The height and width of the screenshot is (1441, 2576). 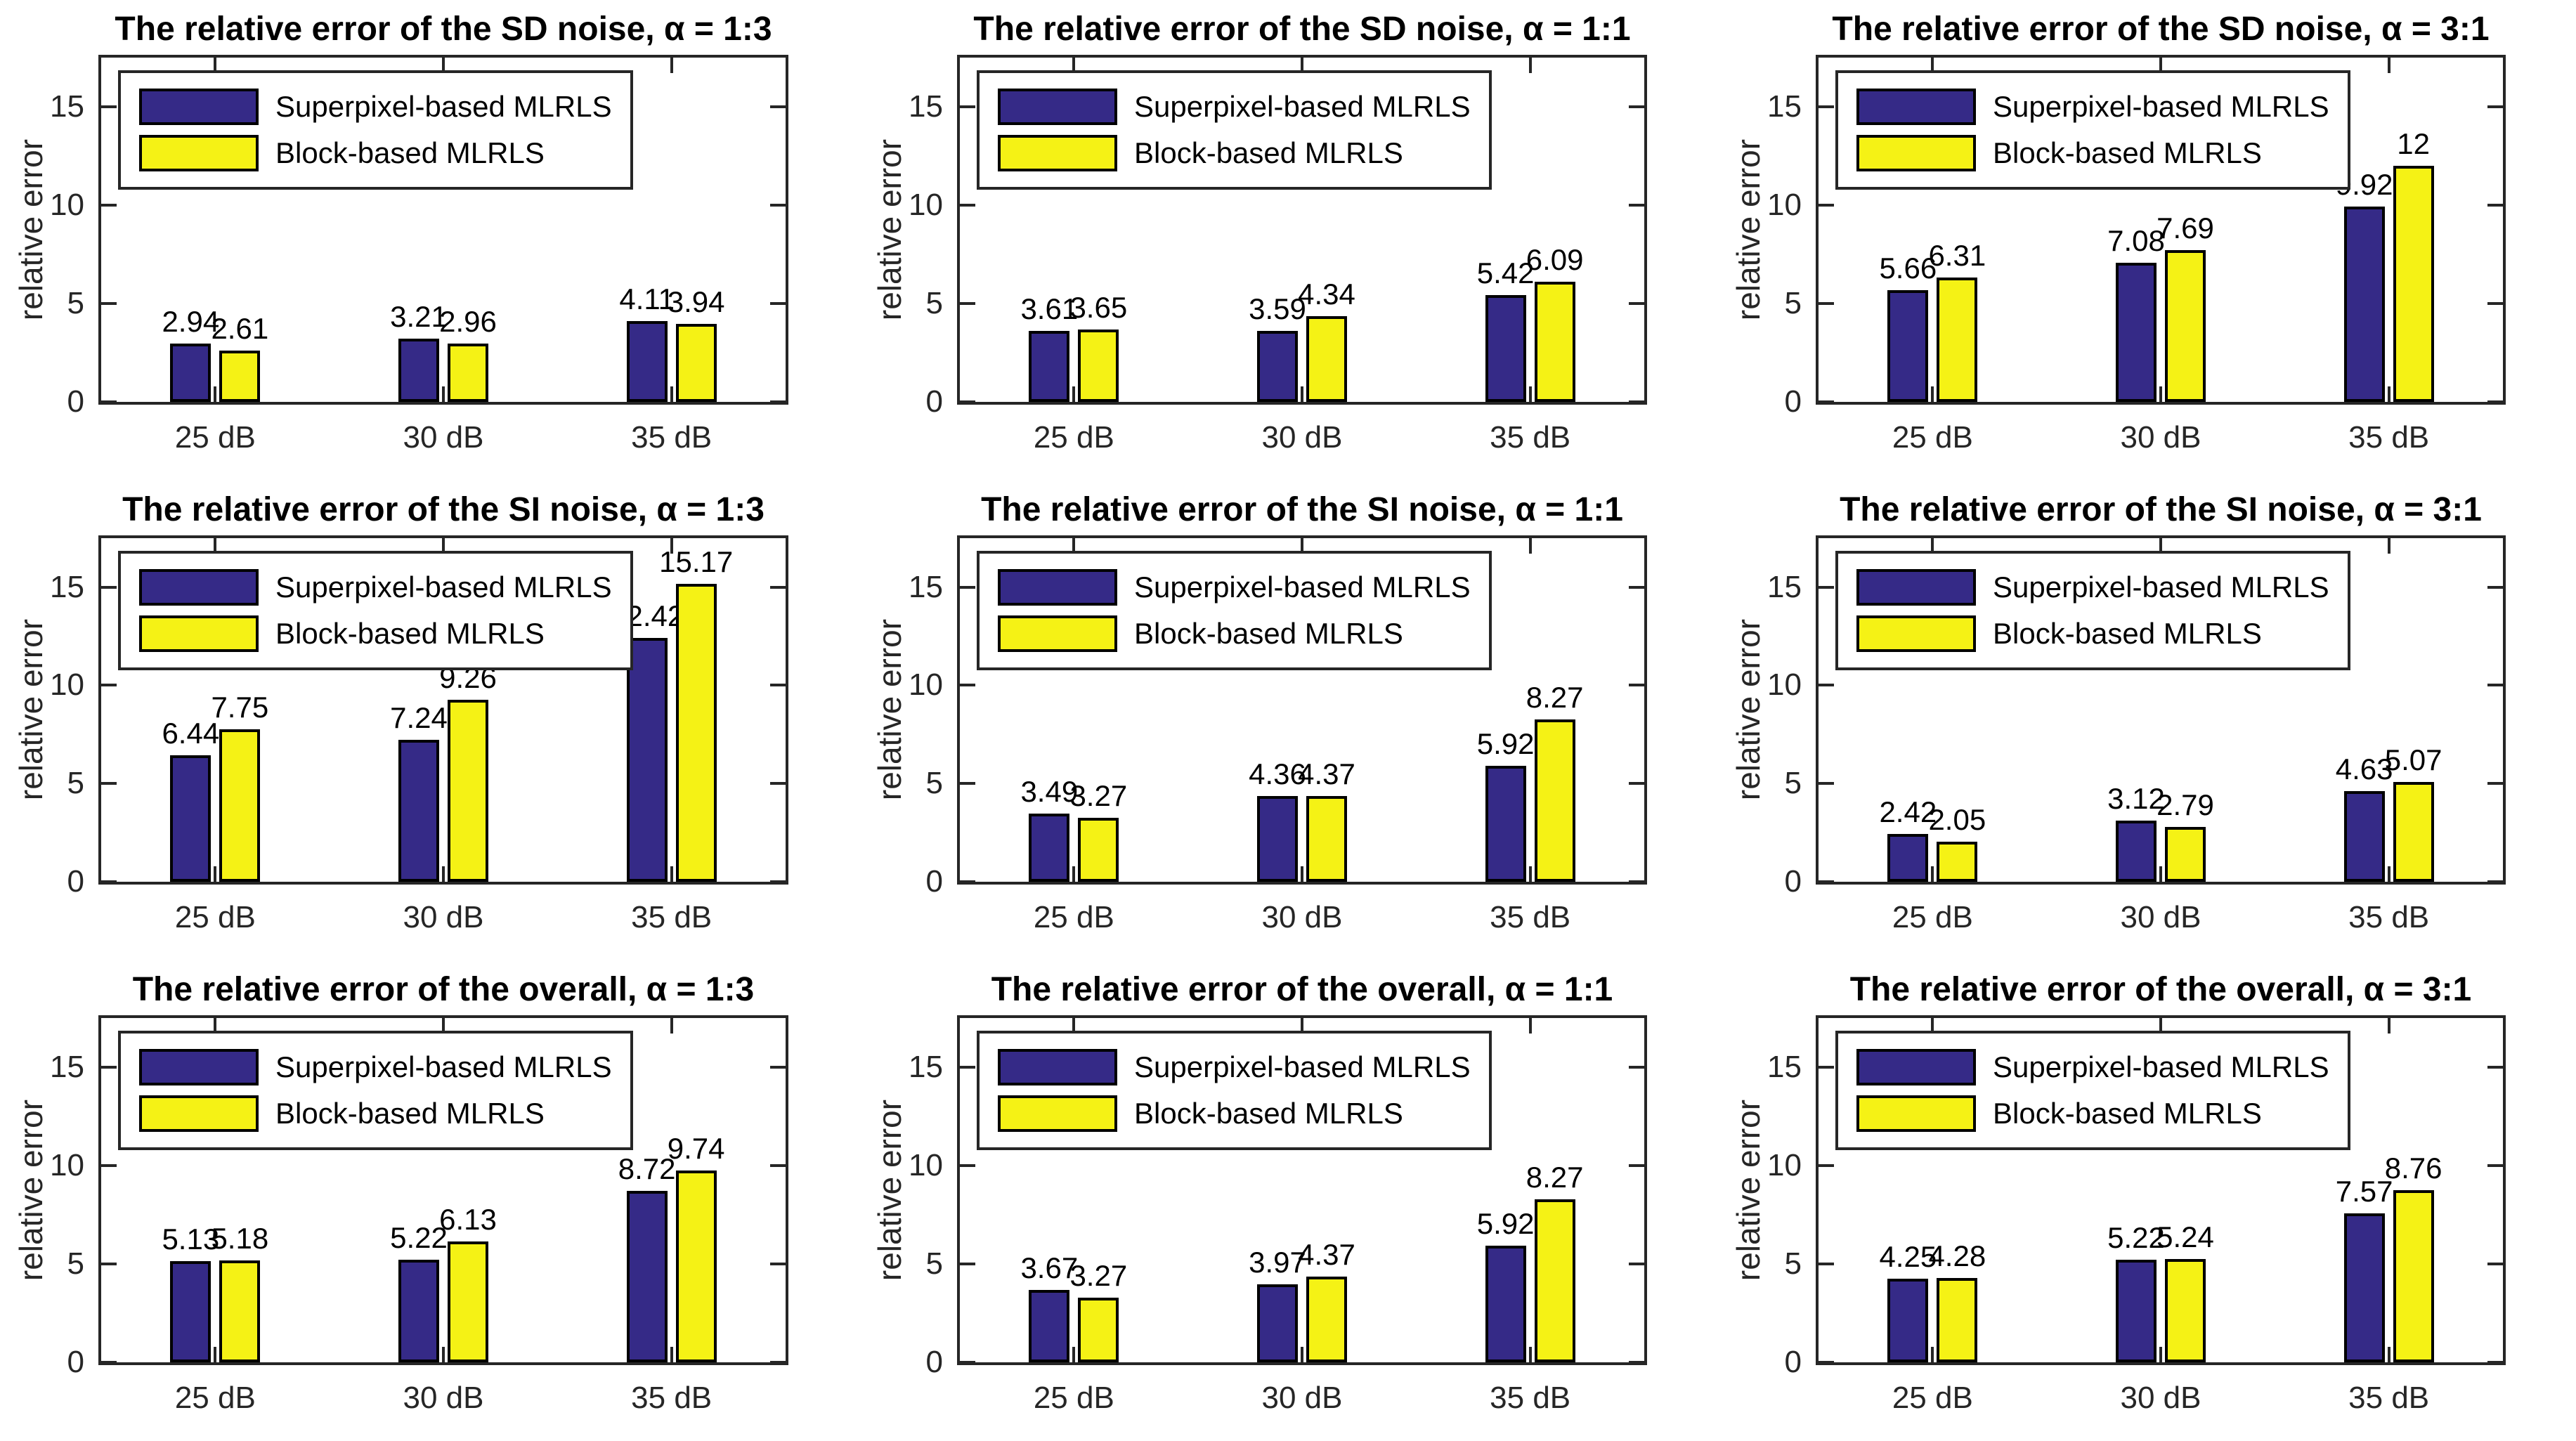 I want to click on bar-value-label: 3.65, so click(x=1098, y=308).